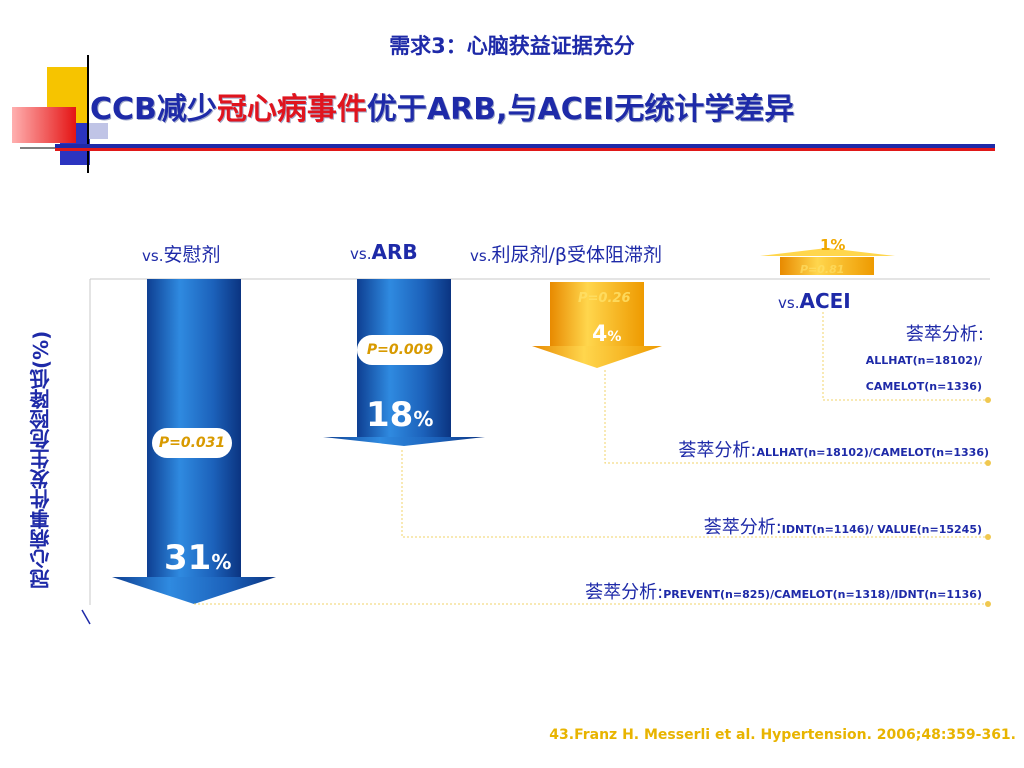  What do you see at coordinates (833, 450) in the screenshot?
I see `meta-label-diuretic: 荟萃分析:ALLHAT(n=18102)/CAMELOT(n=1336)` at bounding box center [833, 450].